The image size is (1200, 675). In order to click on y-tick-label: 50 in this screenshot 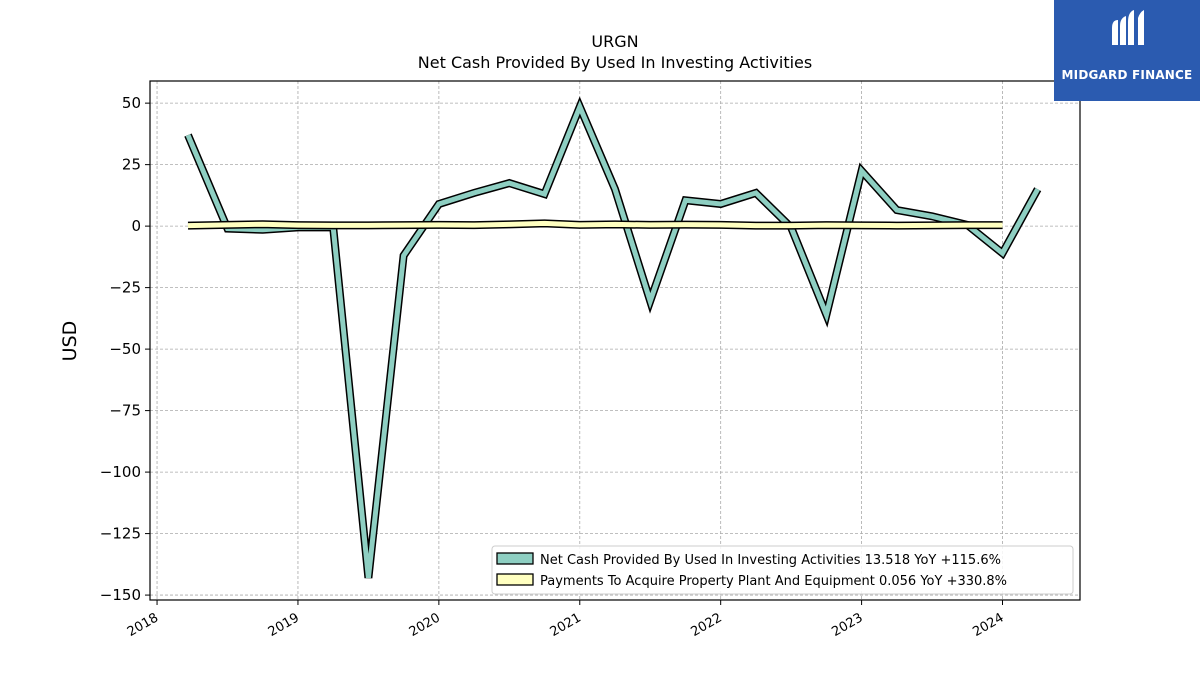, I will do `click(131, 103)`.